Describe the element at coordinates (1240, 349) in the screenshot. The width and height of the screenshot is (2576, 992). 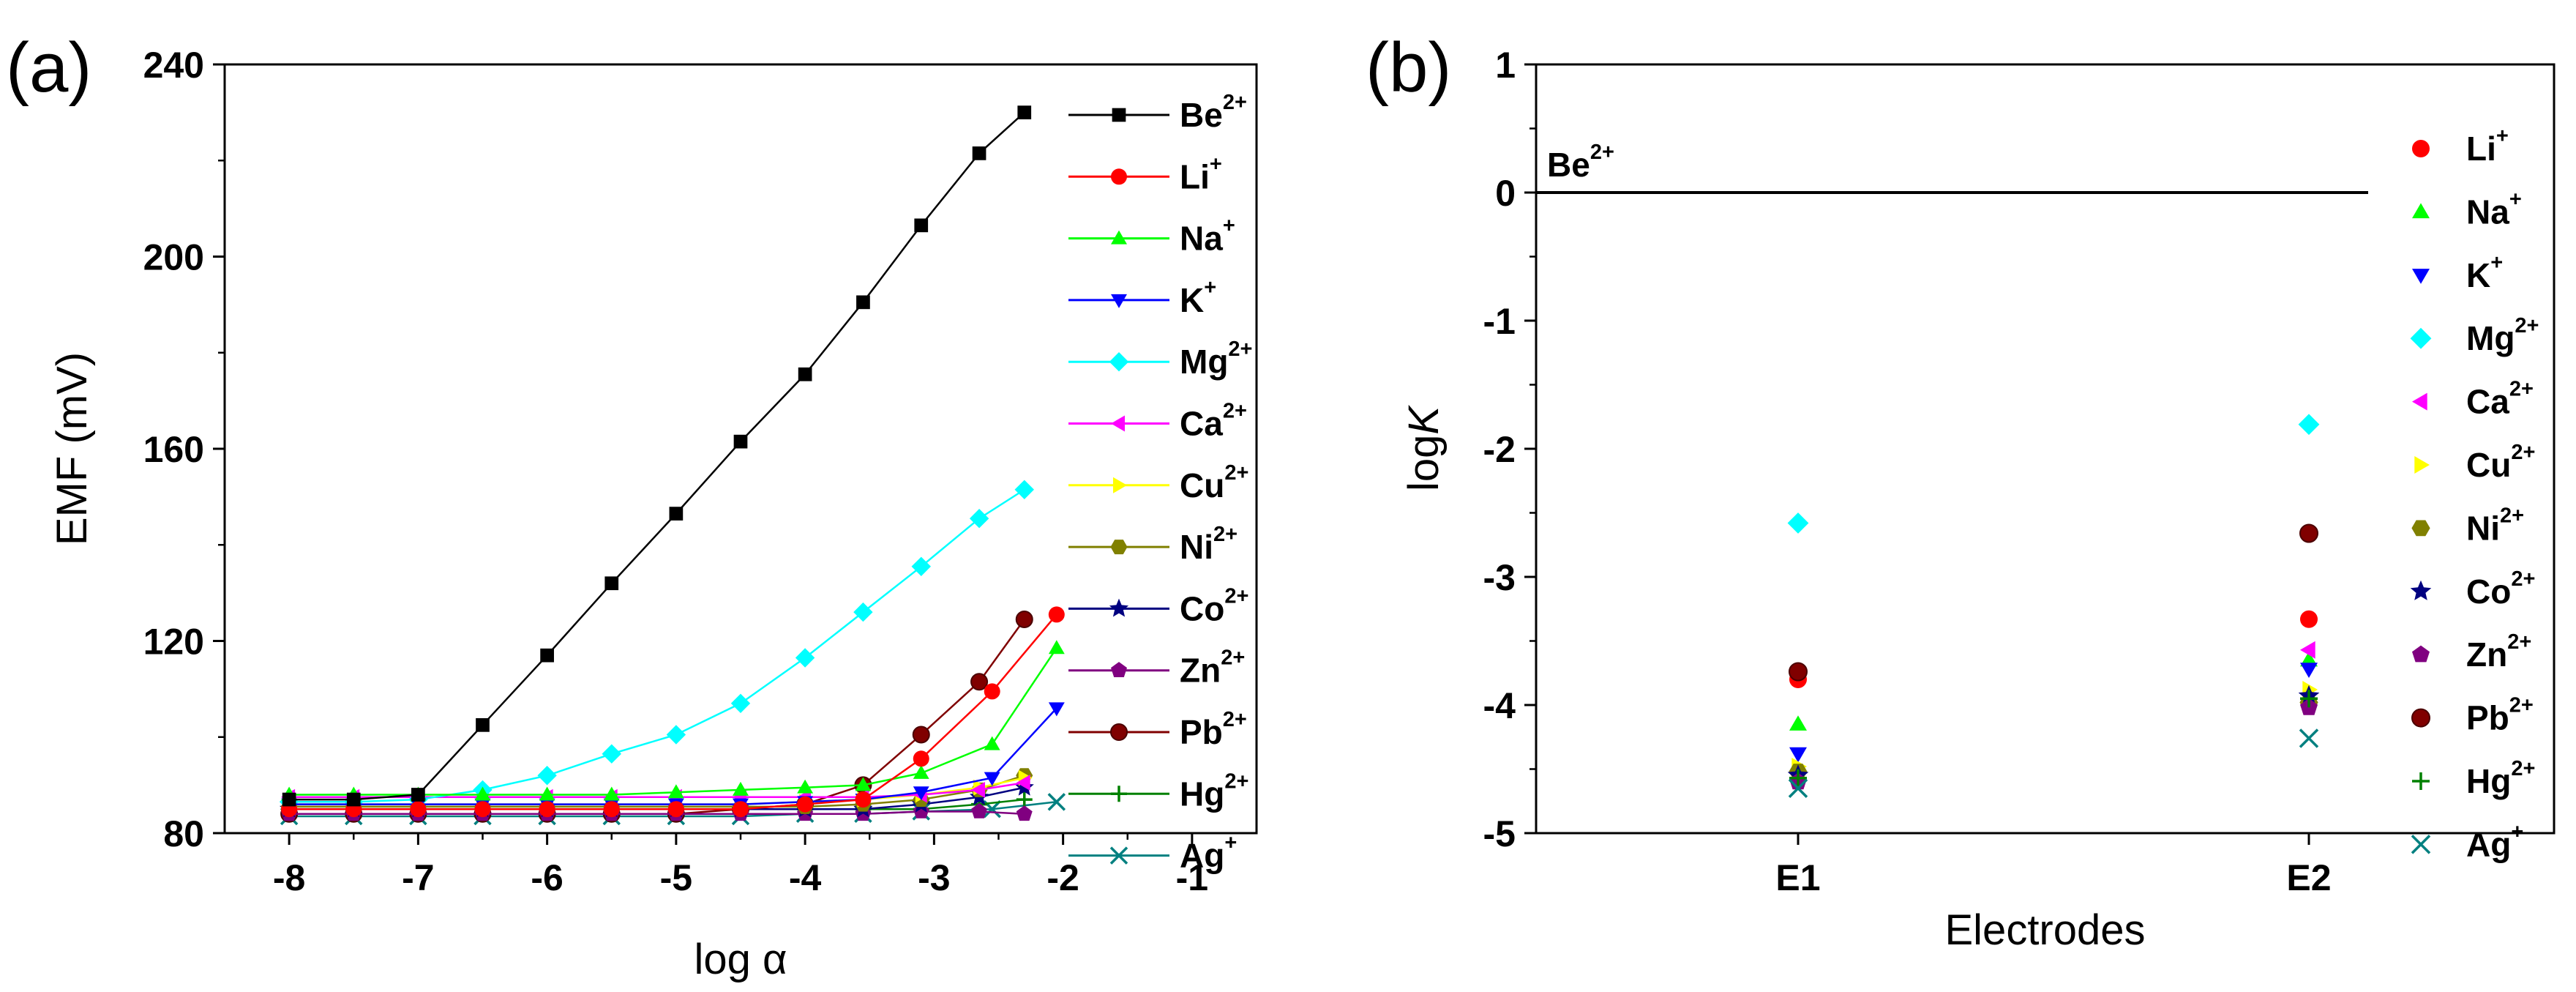
I see `legend-label-mg-charge: 2+` at that location.